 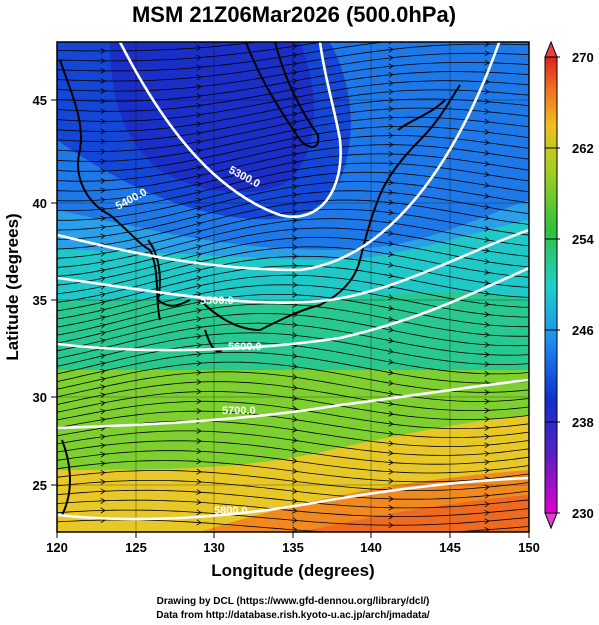 What do you see at coordinates (450, 547) in the screenshot?
I see `x-tick-label: 145` at bounding box center [450, 547].